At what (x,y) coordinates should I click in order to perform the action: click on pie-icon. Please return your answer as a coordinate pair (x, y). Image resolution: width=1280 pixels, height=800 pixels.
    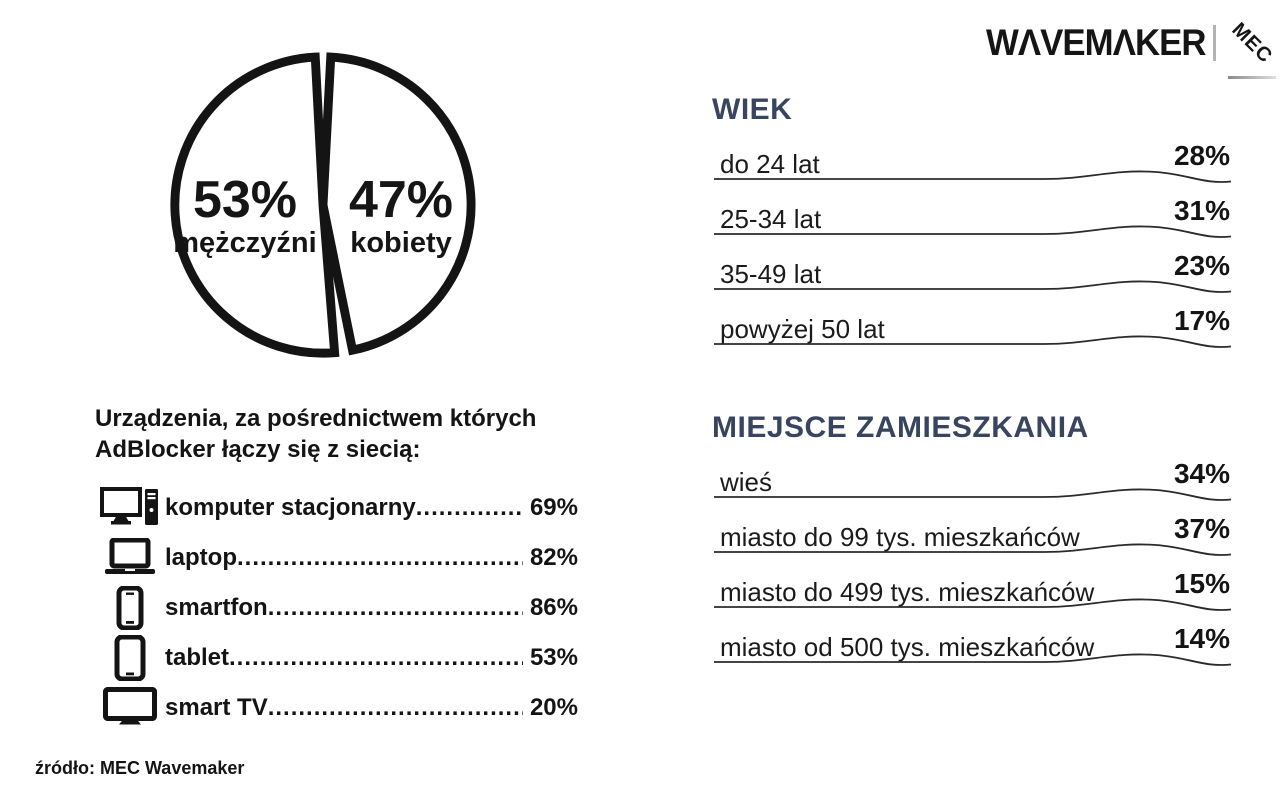
    Looking at the image, I should click on (323, 205).